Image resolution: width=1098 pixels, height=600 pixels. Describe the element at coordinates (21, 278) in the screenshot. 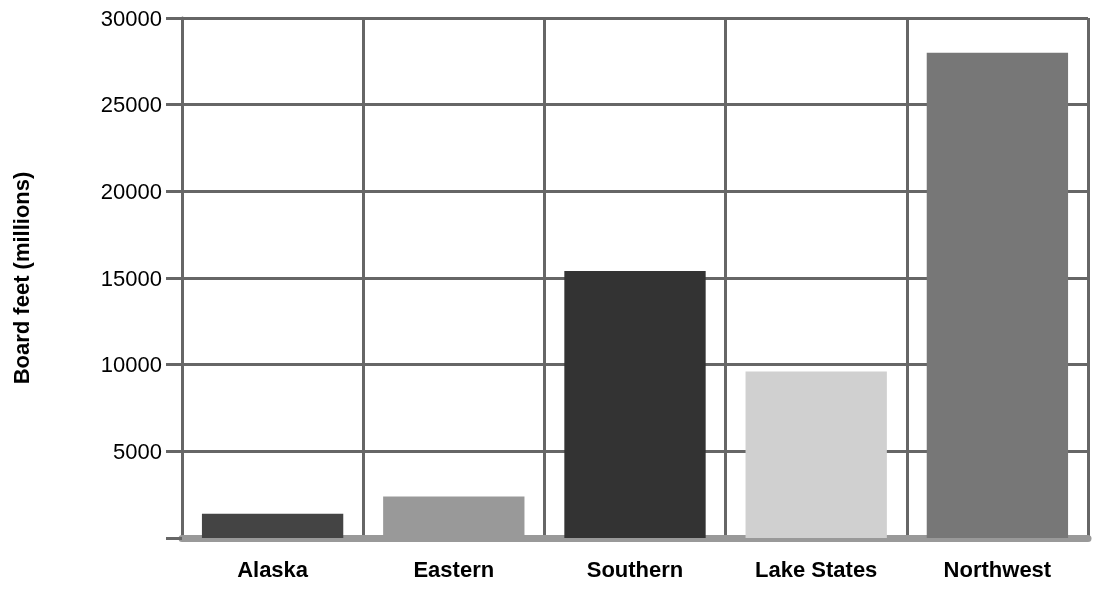

I see `y-axis-title: Board feet (millions)` at that location.